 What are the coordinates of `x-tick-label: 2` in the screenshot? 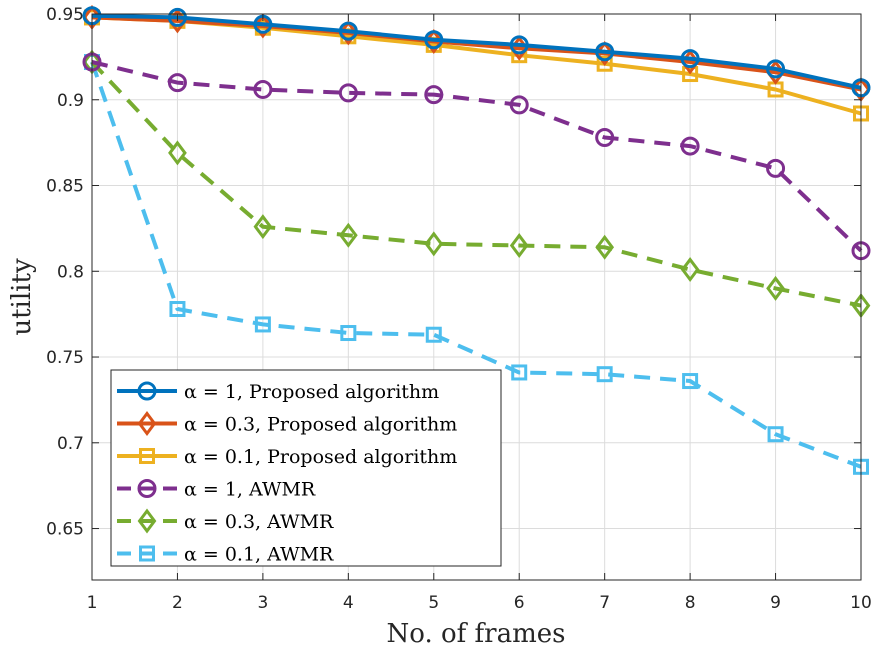 It's located at (177, 603).